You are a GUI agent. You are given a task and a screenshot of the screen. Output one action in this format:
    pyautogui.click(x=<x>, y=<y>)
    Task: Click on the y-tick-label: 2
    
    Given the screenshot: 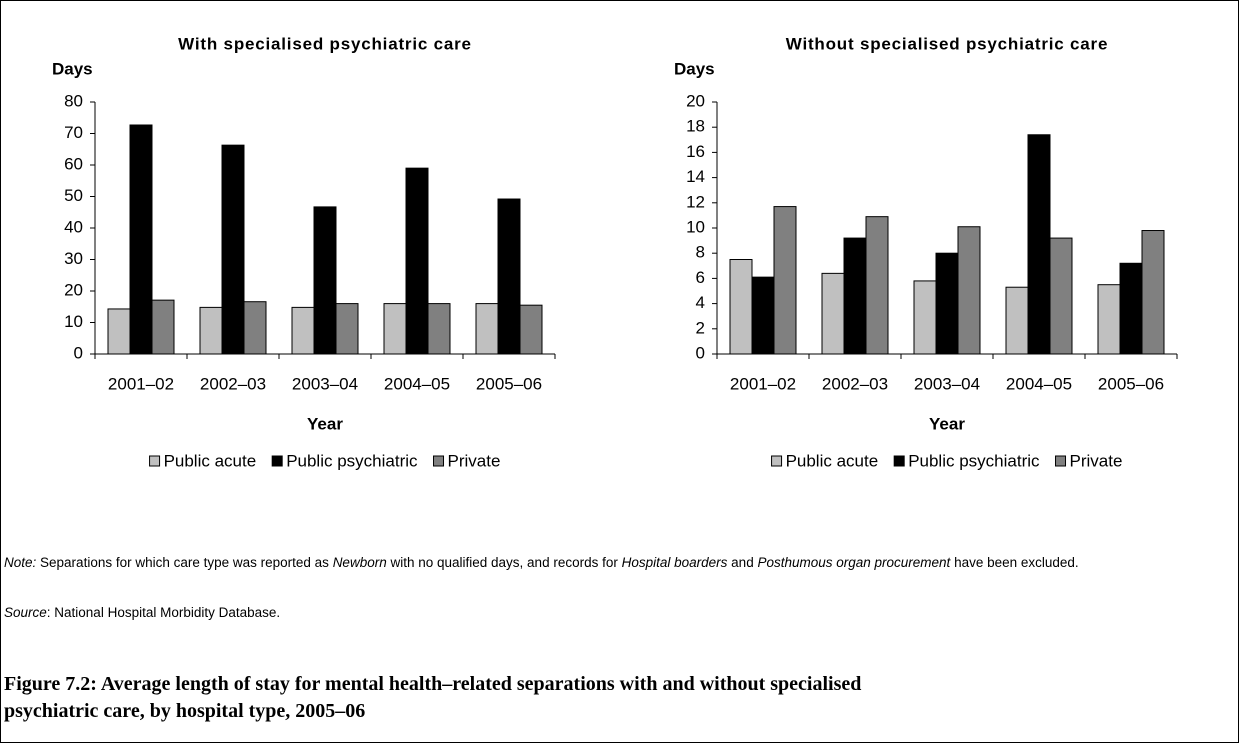 What is the action you would take?
    pyautogui.click(x=700, y=327)
    